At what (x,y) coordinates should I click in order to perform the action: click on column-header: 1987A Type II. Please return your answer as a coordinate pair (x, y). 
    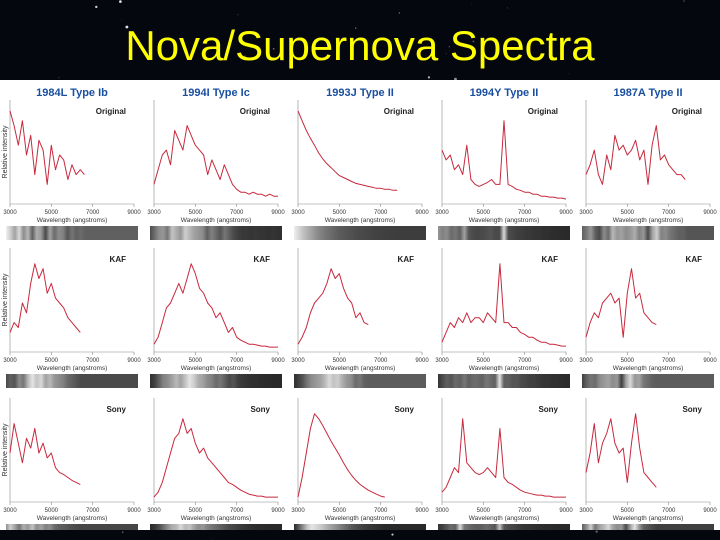
    Looking at the image, I should click on (647, 93).